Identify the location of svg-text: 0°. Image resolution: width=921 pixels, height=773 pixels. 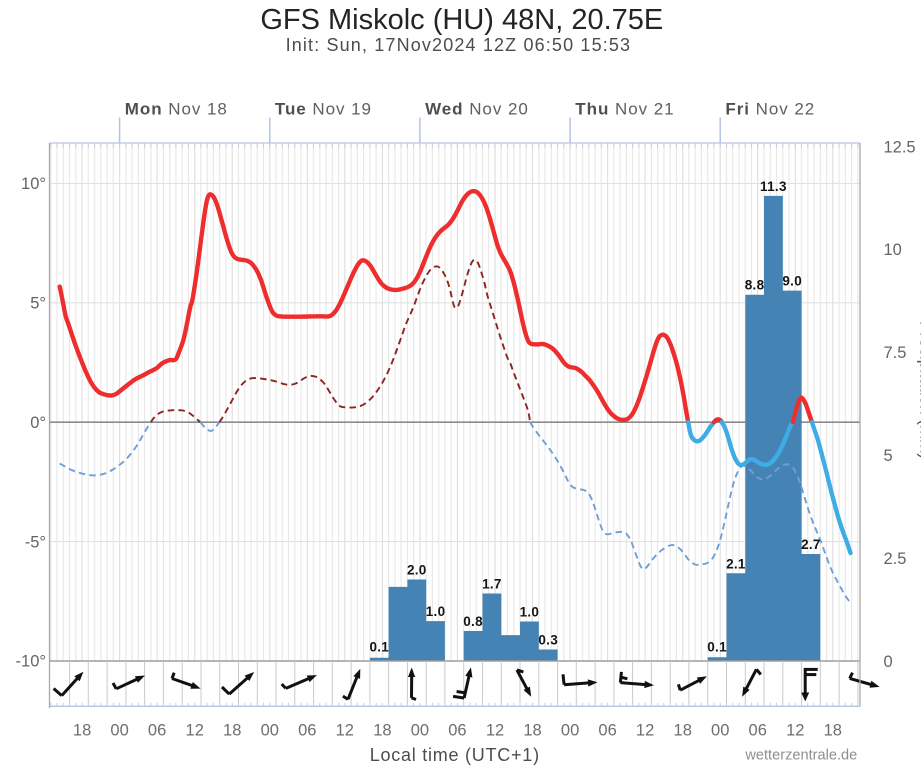
(38, 423).